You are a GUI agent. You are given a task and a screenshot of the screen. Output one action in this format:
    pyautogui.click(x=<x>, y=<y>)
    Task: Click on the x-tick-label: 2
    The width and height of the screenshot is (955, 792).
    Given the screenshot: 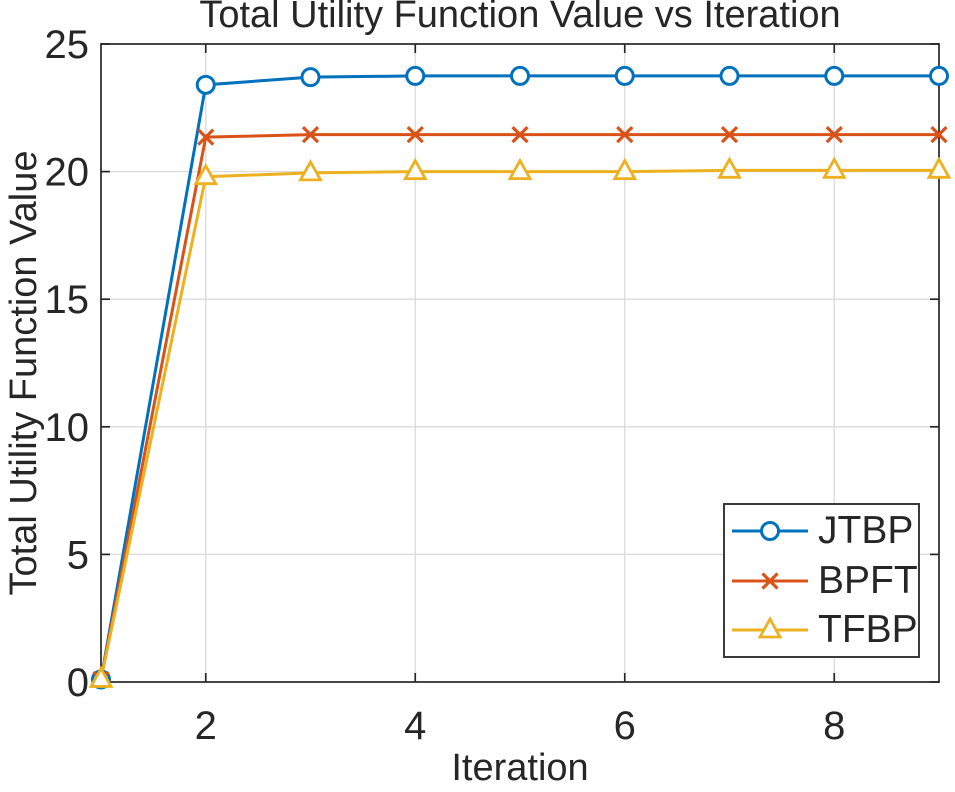 What is the action you would take?
    pyautogui.click(x=206, y=726)
    